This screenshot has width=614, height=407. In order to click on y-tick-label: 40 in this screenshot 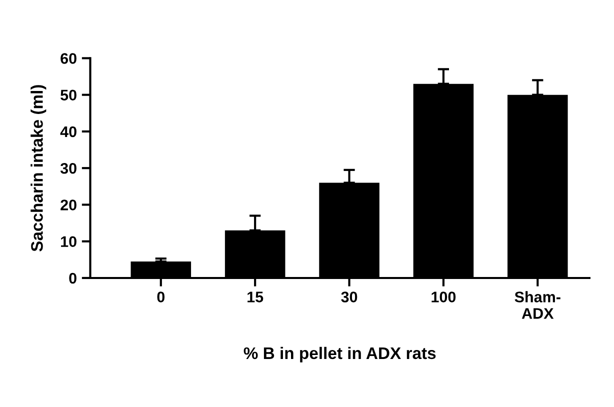, I will do `click(68, 132)`.